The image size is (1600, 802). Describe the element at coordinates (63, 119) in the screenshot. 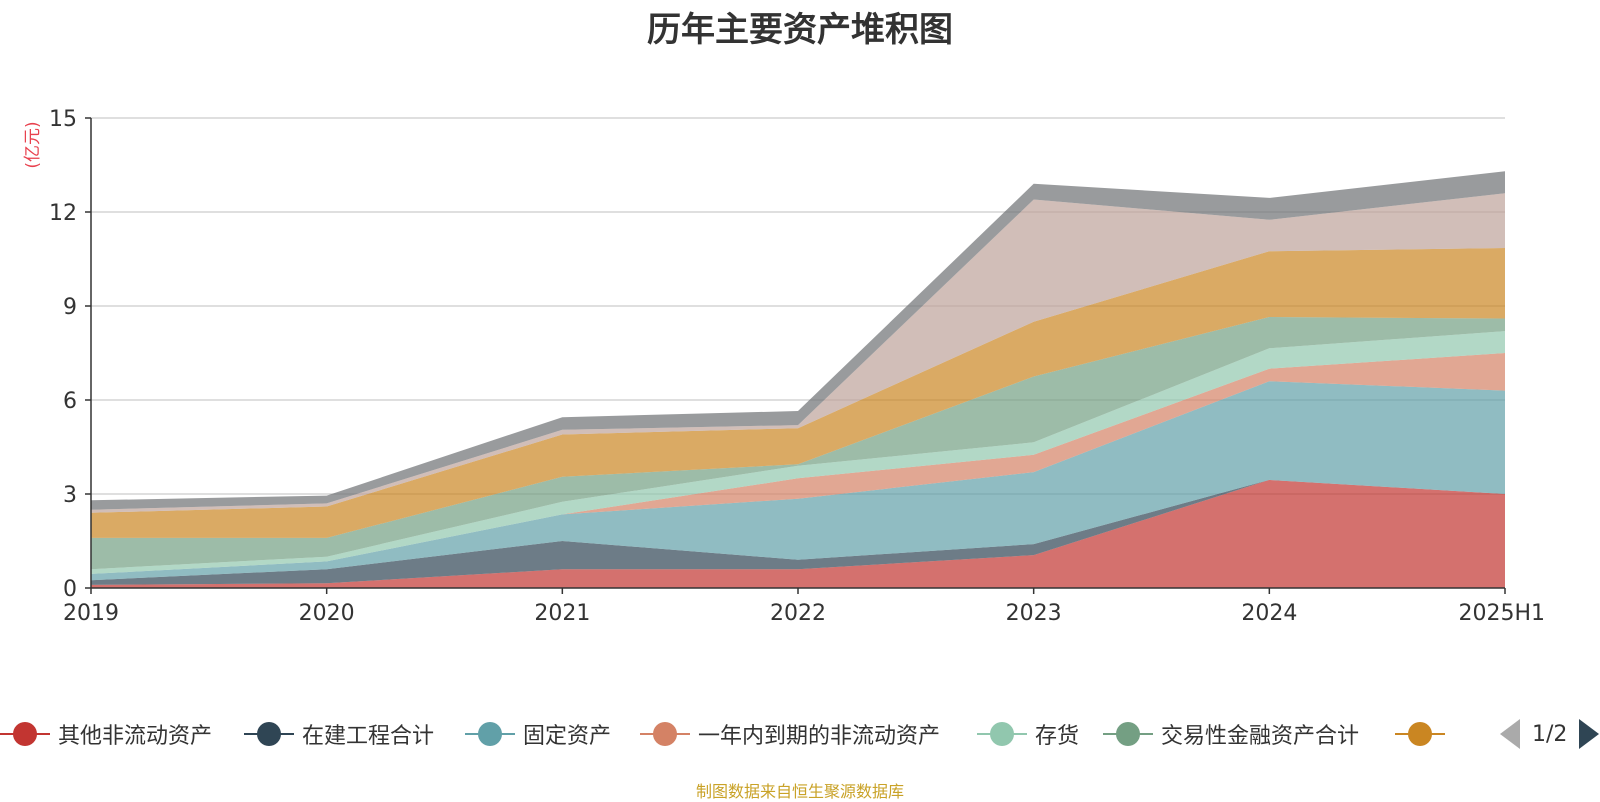

I see `y-tick-label-5: 15` at that location.